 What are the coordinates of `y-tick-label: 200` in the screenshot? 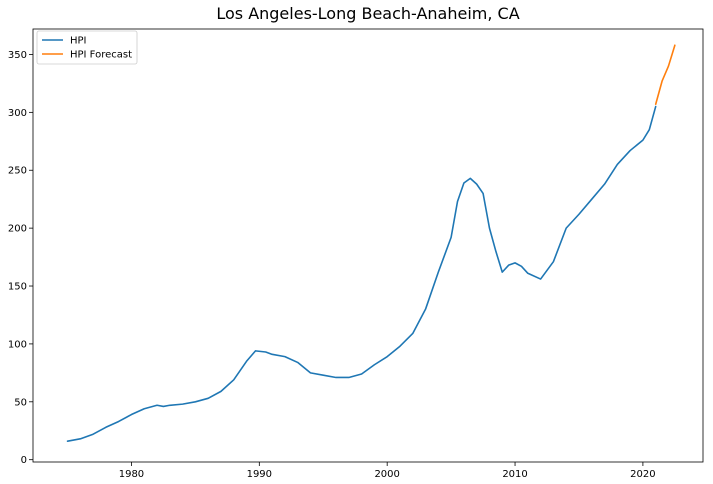 It's located at (17, 229).